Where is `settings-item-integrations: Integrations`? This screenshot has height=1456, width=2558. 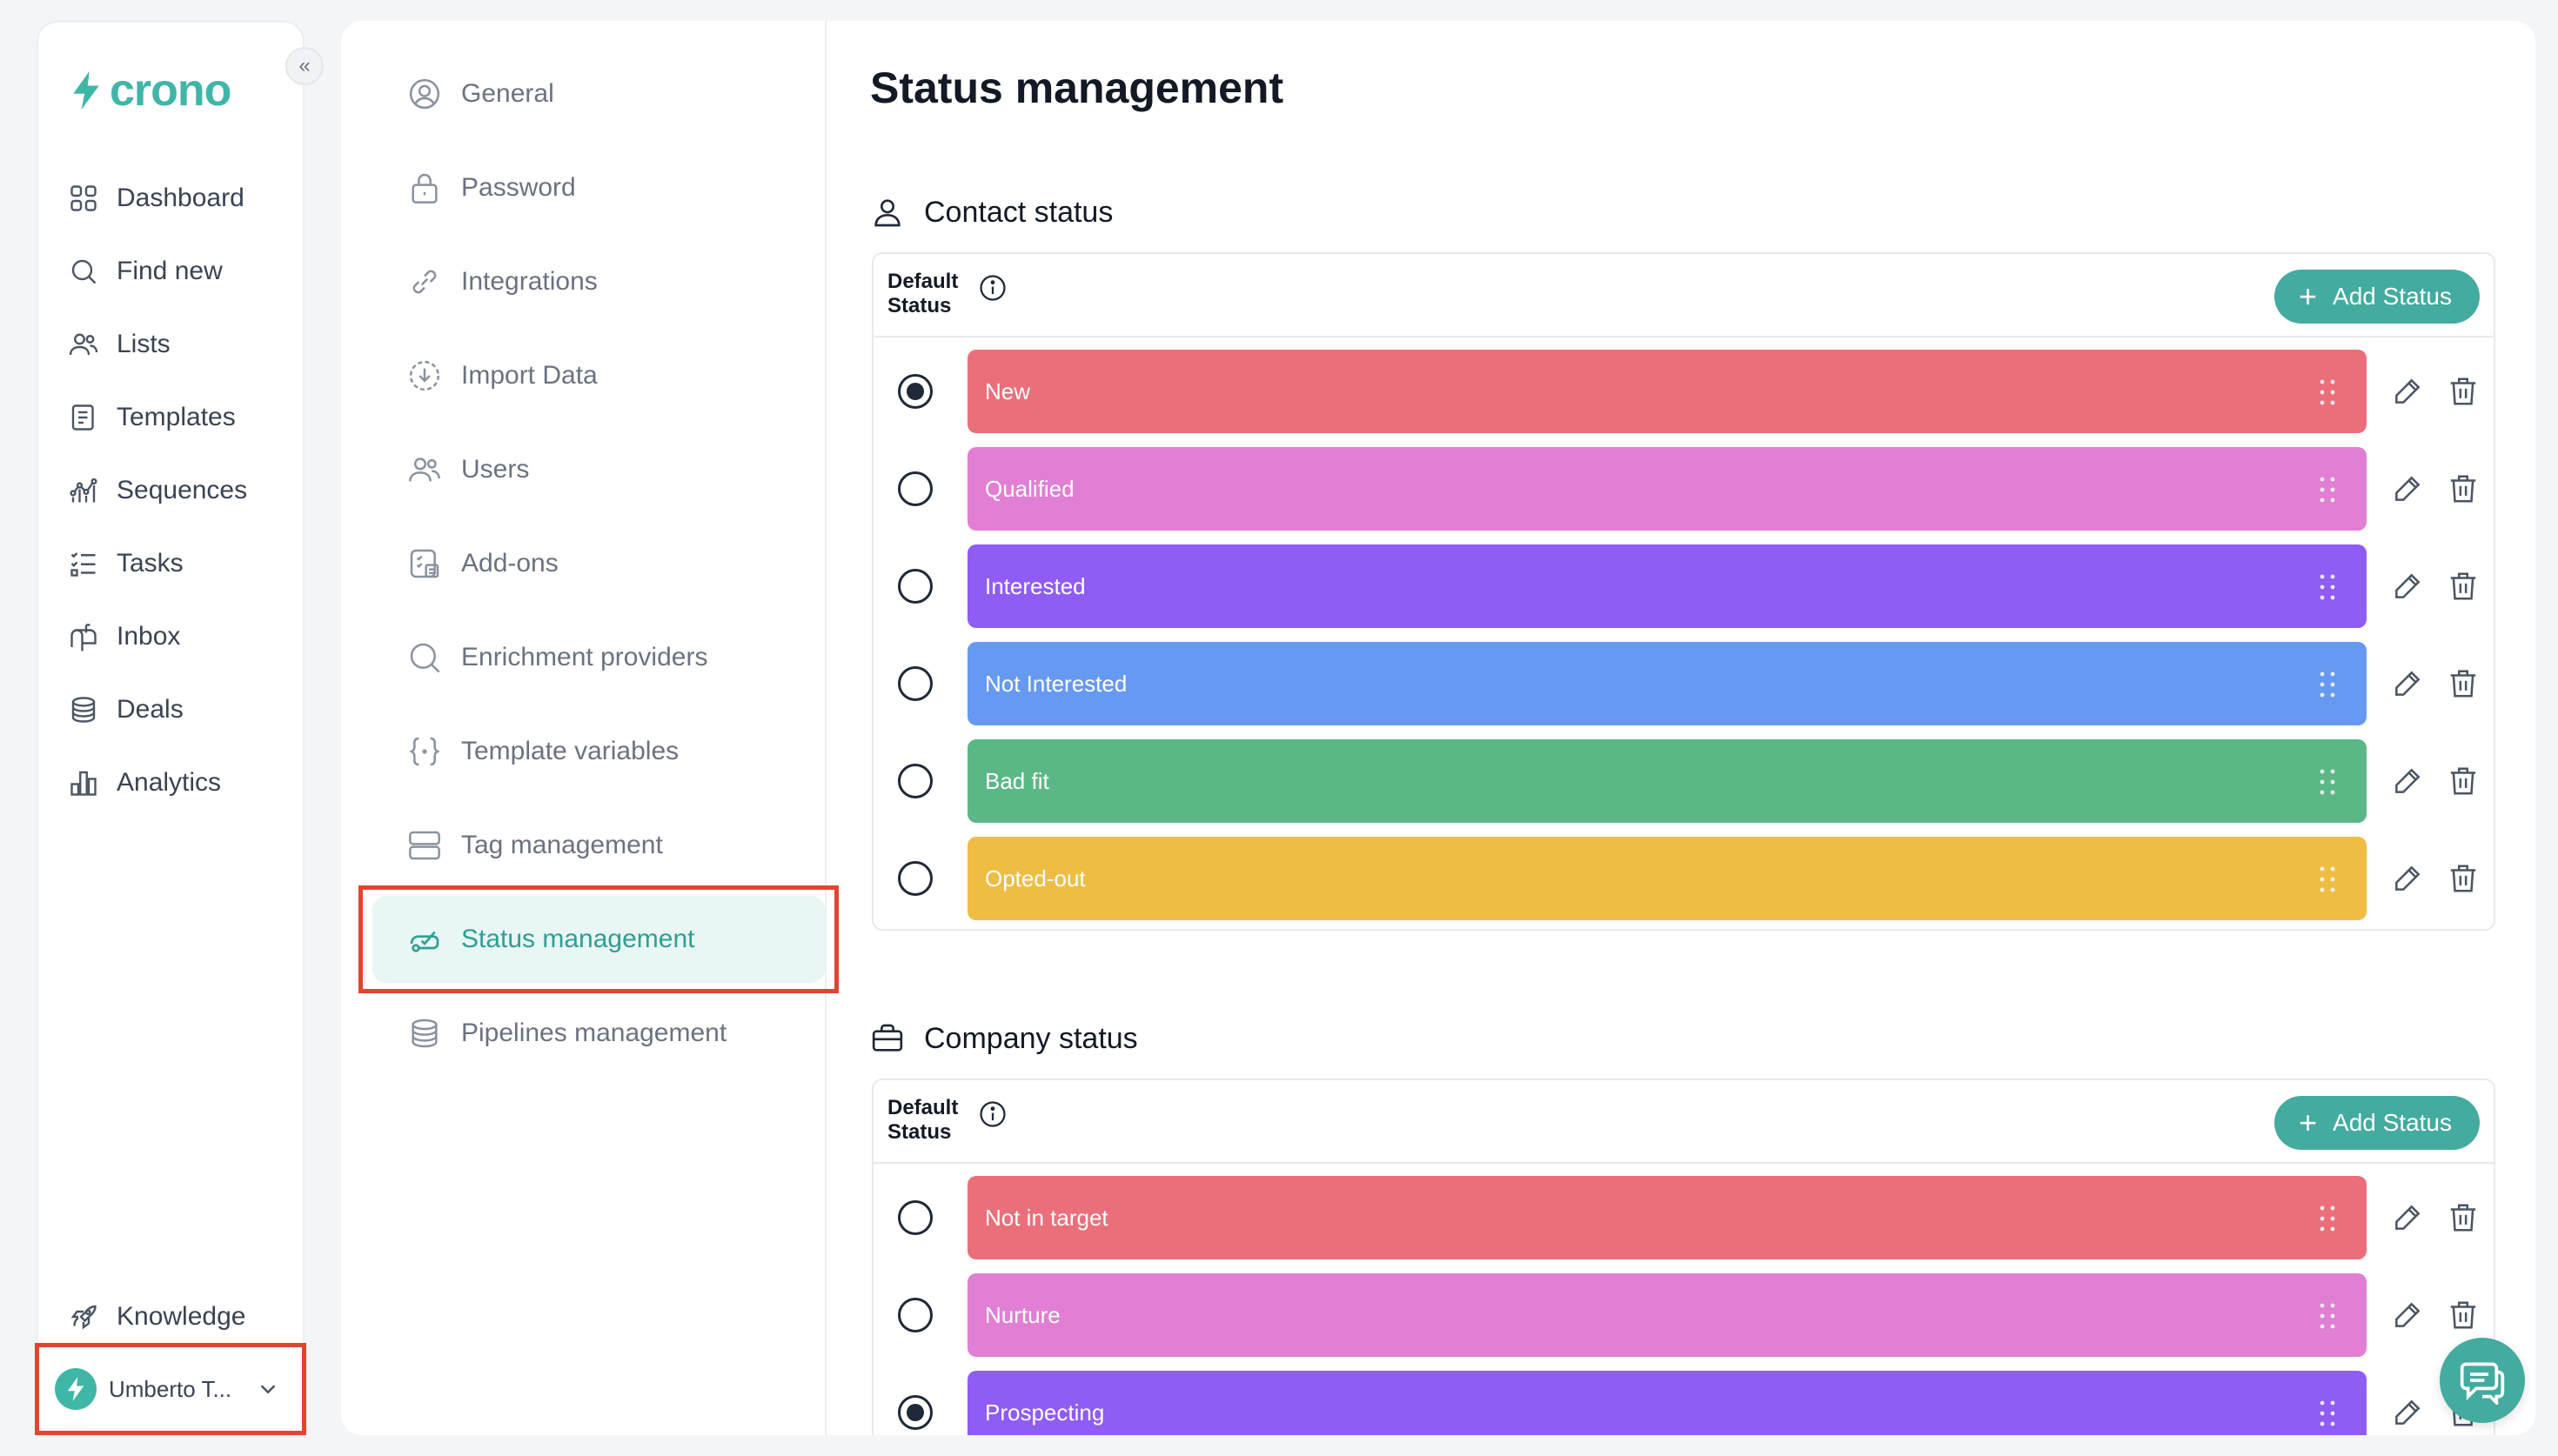 settings-item-integrations: Integrations is located at coordinates (598, 282).